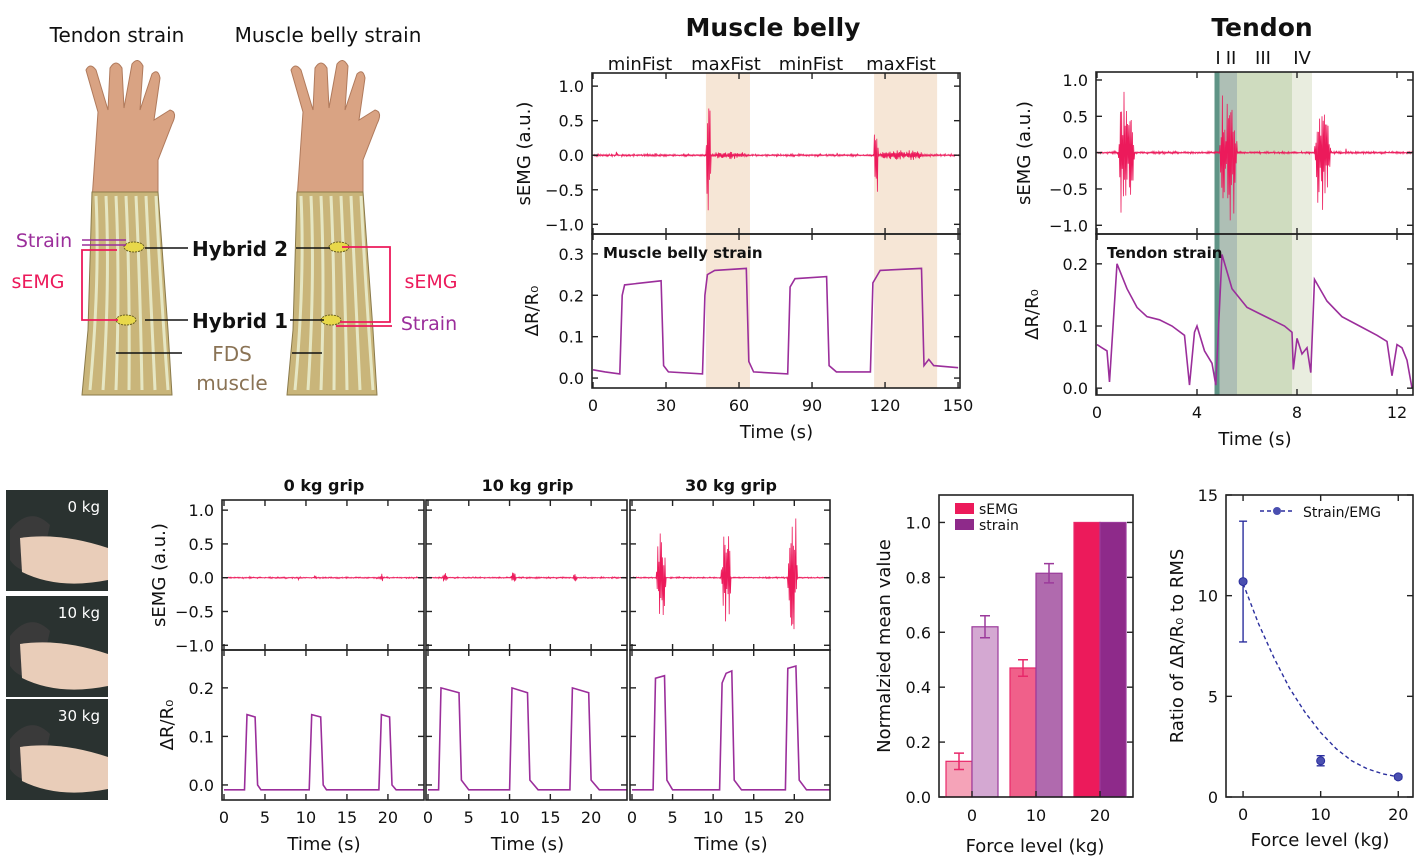  Describe the element at coordinates (1164, 253) in the screenshot. I see `strain-inset-label: Tendon strain` at that location.